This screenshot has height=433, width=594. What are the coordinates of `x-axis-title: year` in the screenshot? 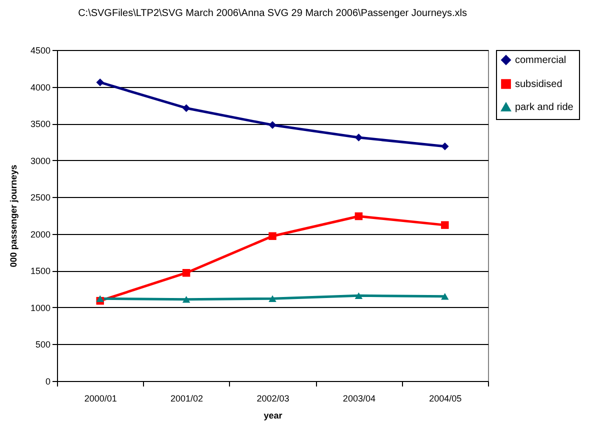 It's located at (273, 415).